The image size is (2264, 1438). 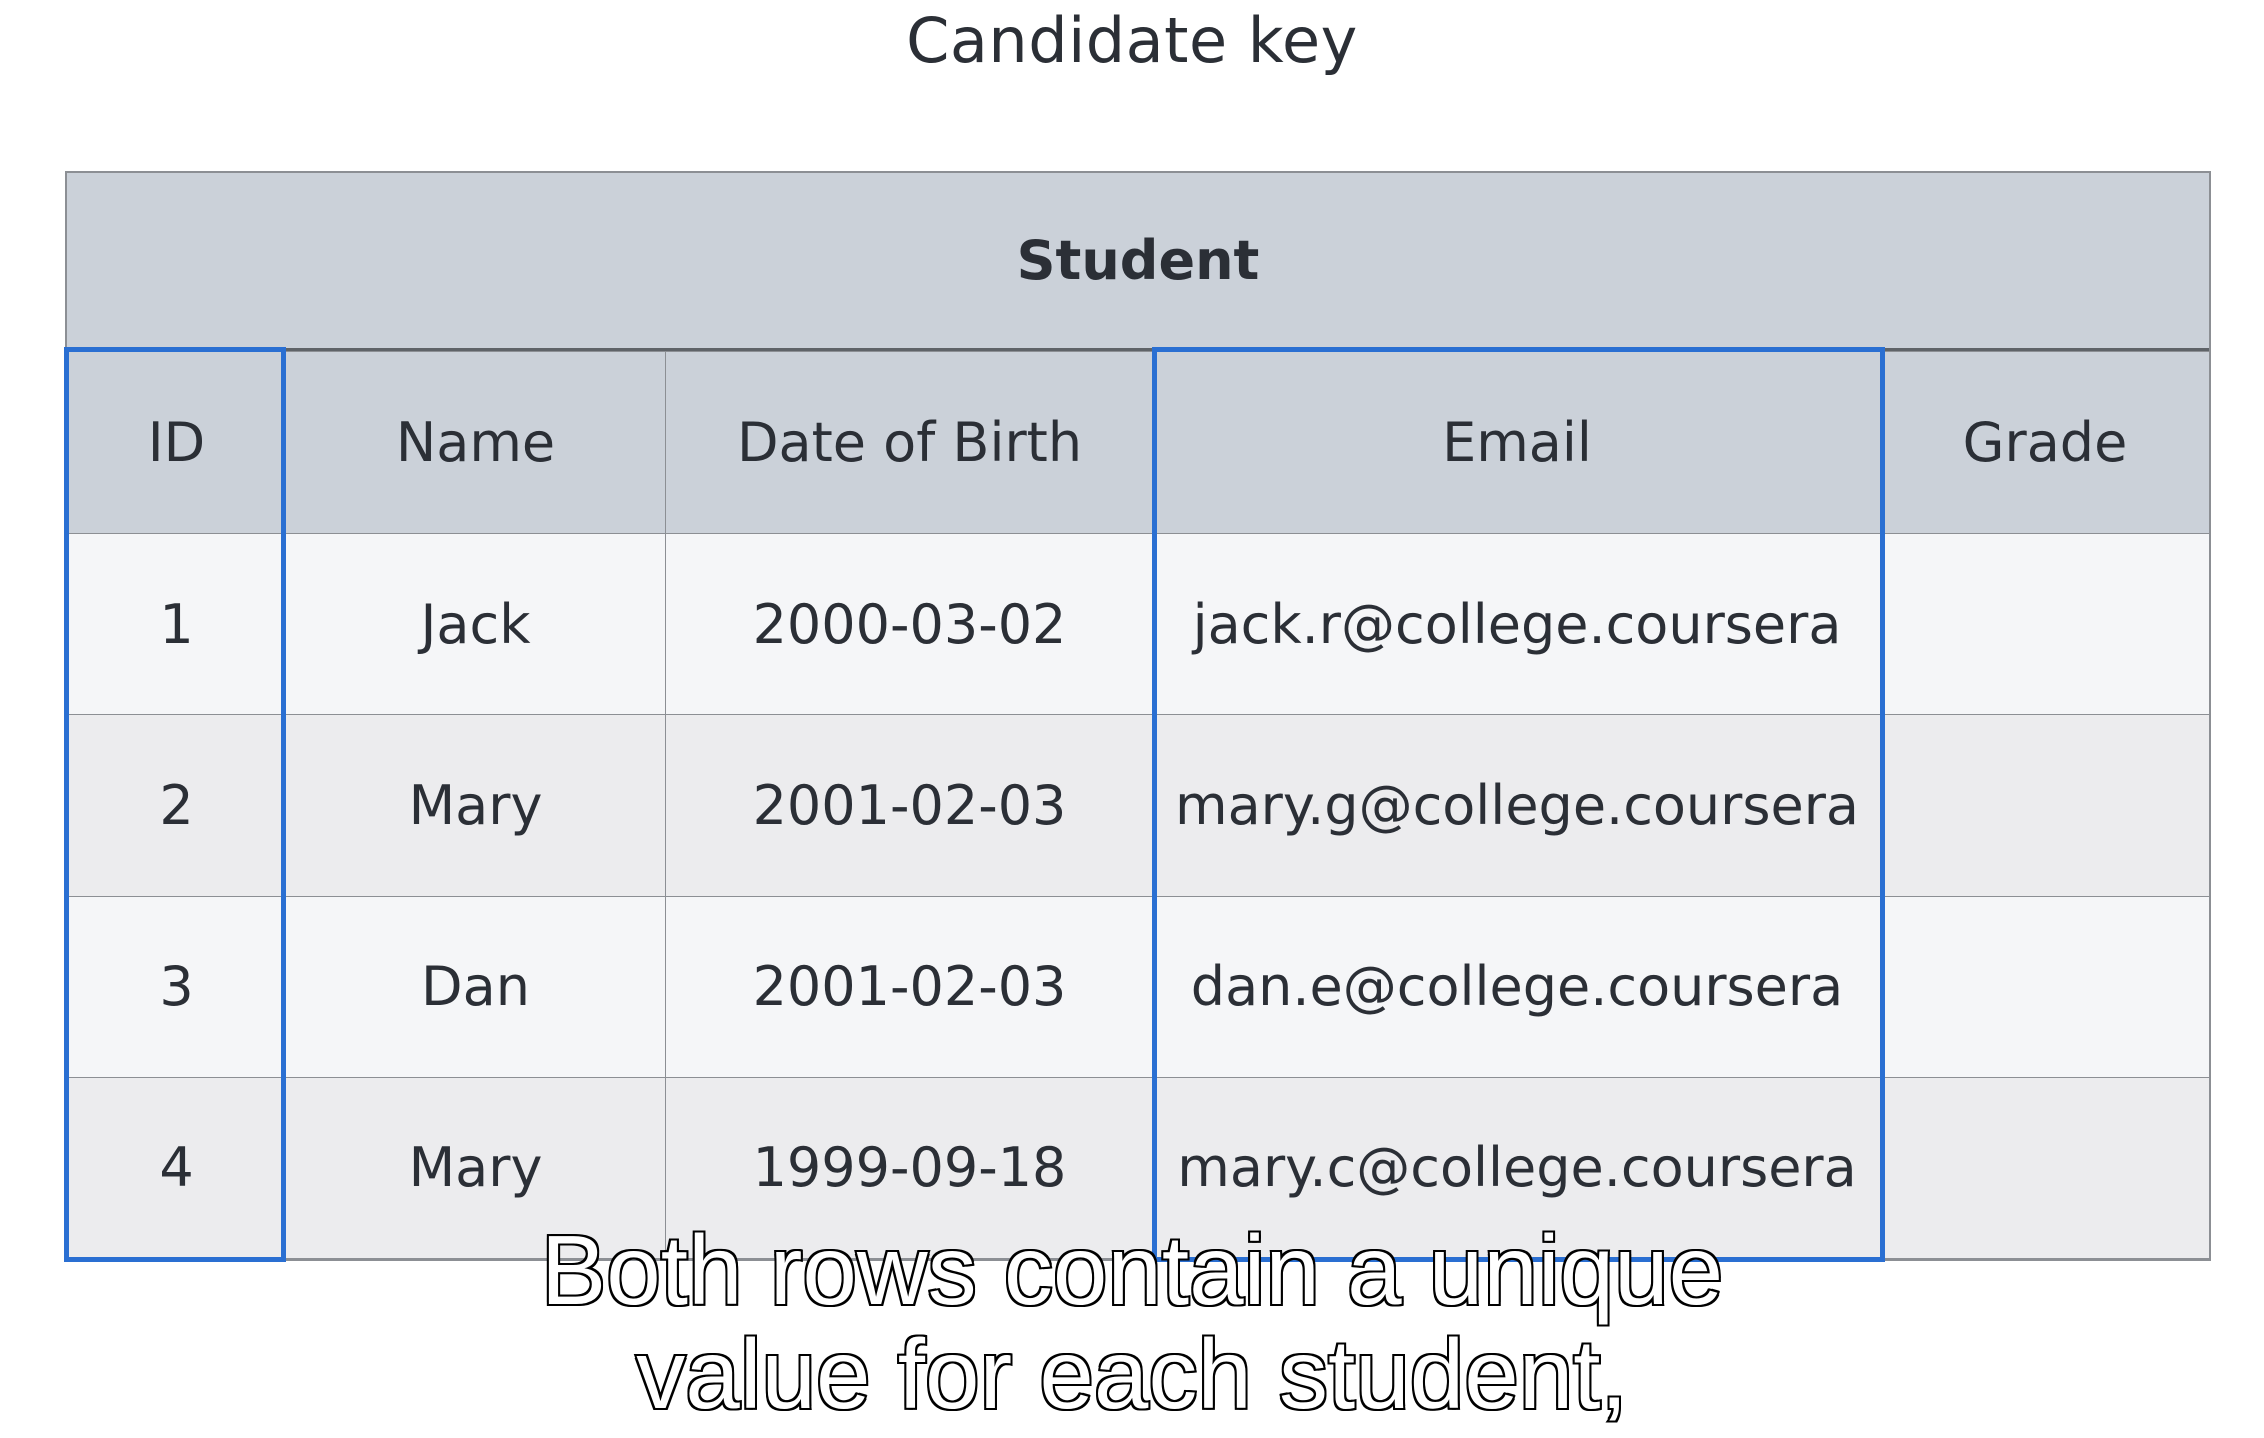 What do you see at coordinates (475, 986) in the screenshot?
I see `cell-name: Dan` at bounding box center [475, 986].